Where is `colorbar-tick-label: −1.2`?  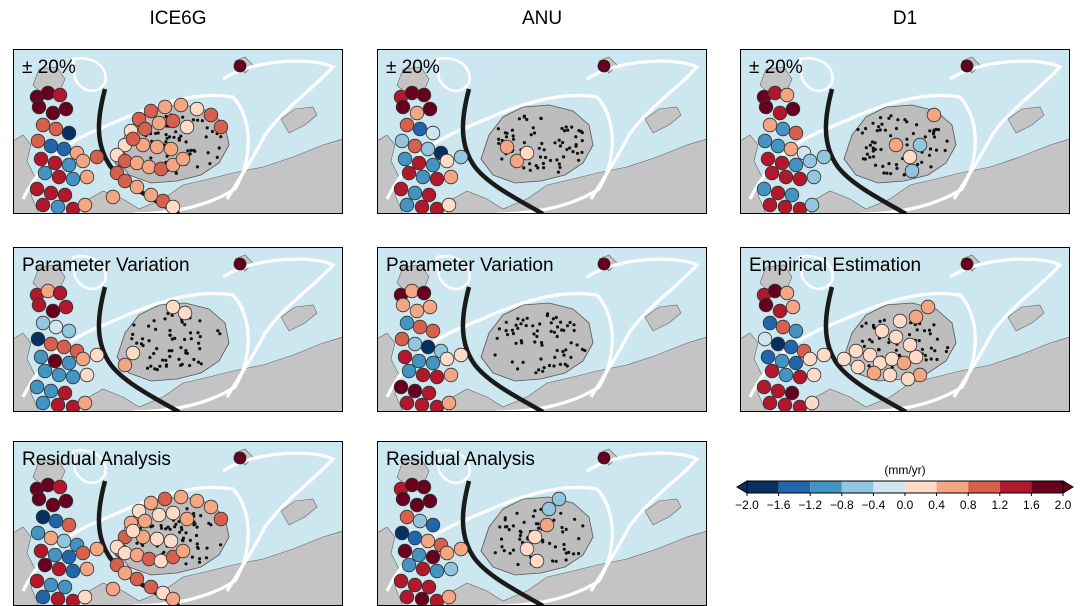
colorbar-tick-label: −1.2 is located at coordinates (810, 505).